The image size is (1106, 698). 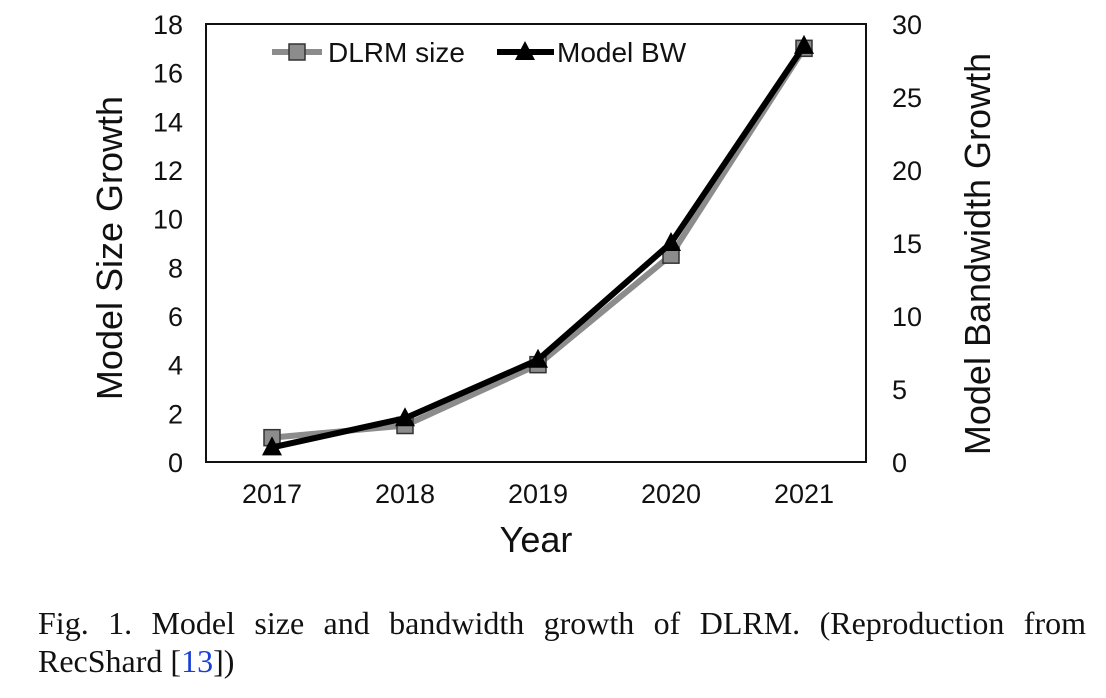 I want to click on legend-label-model-bw: Model BW, so click(x=622, y=52).